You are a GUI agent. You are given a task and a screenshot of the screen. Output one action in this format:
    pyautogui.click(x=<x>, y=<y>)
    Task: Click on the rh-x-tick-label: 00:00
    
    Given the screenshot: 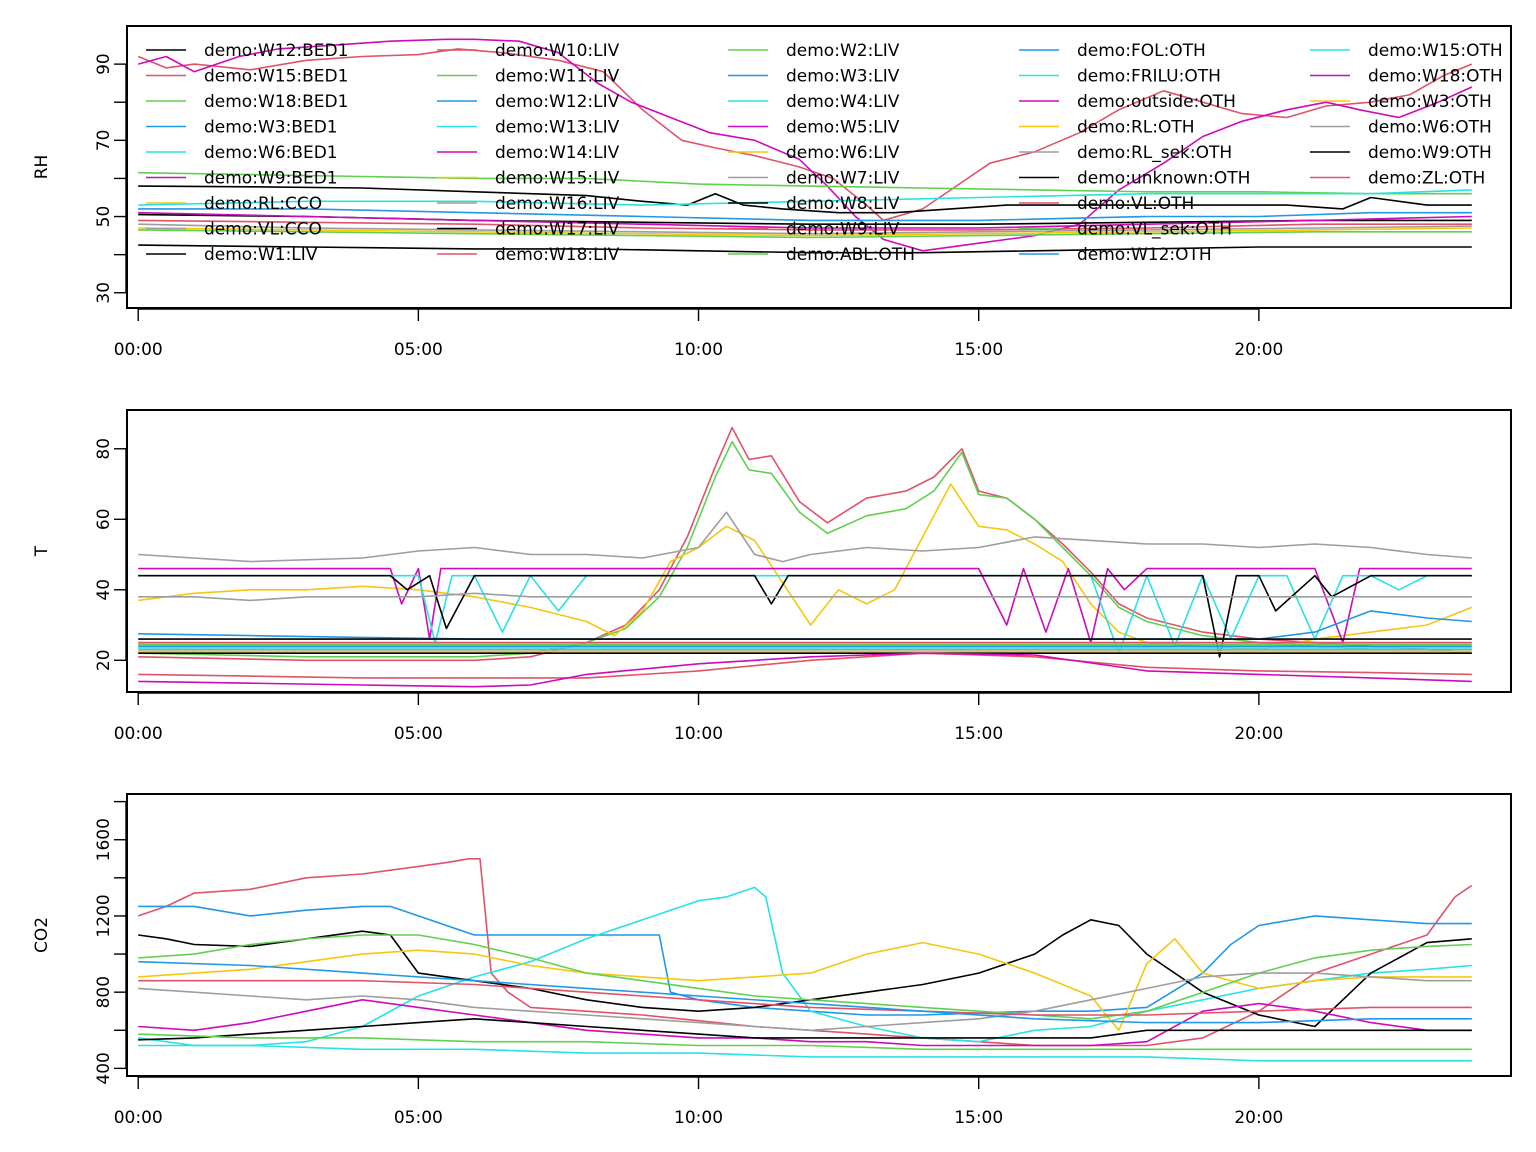 What is the action you would take?
    pyautogui.click(x=138, y=350)
    